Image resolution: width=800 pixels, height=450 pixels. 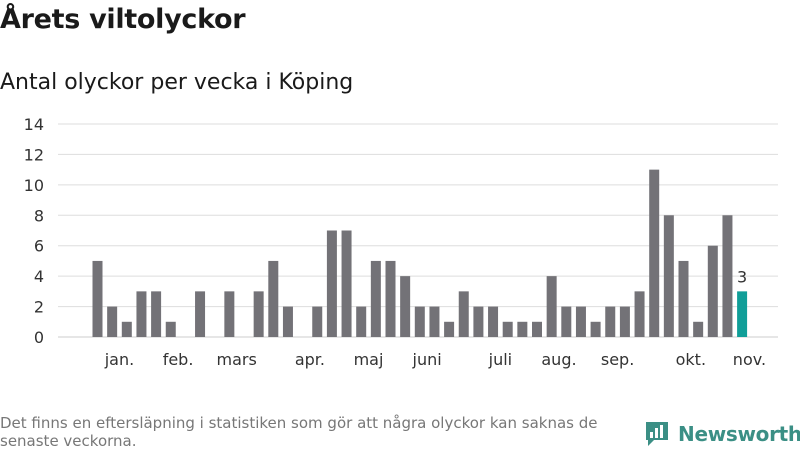 What do you see at coordinates (237, 359) in the screenshot?
I see `x-tick-label: mars` at bounding box center [237, 359].